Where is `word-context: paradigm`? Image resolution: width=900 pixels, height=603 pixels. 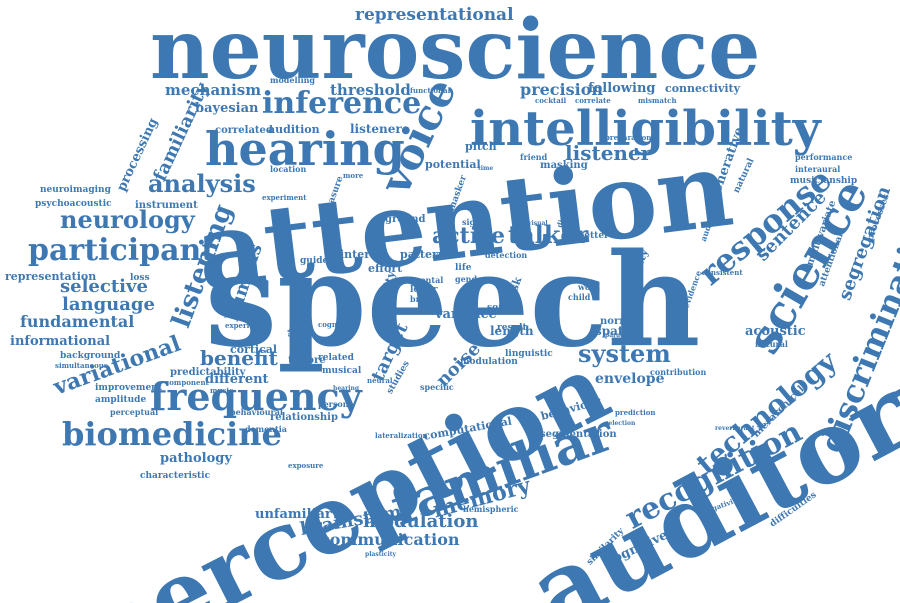 word-context: paradigm is located at coordinates (621, 335).